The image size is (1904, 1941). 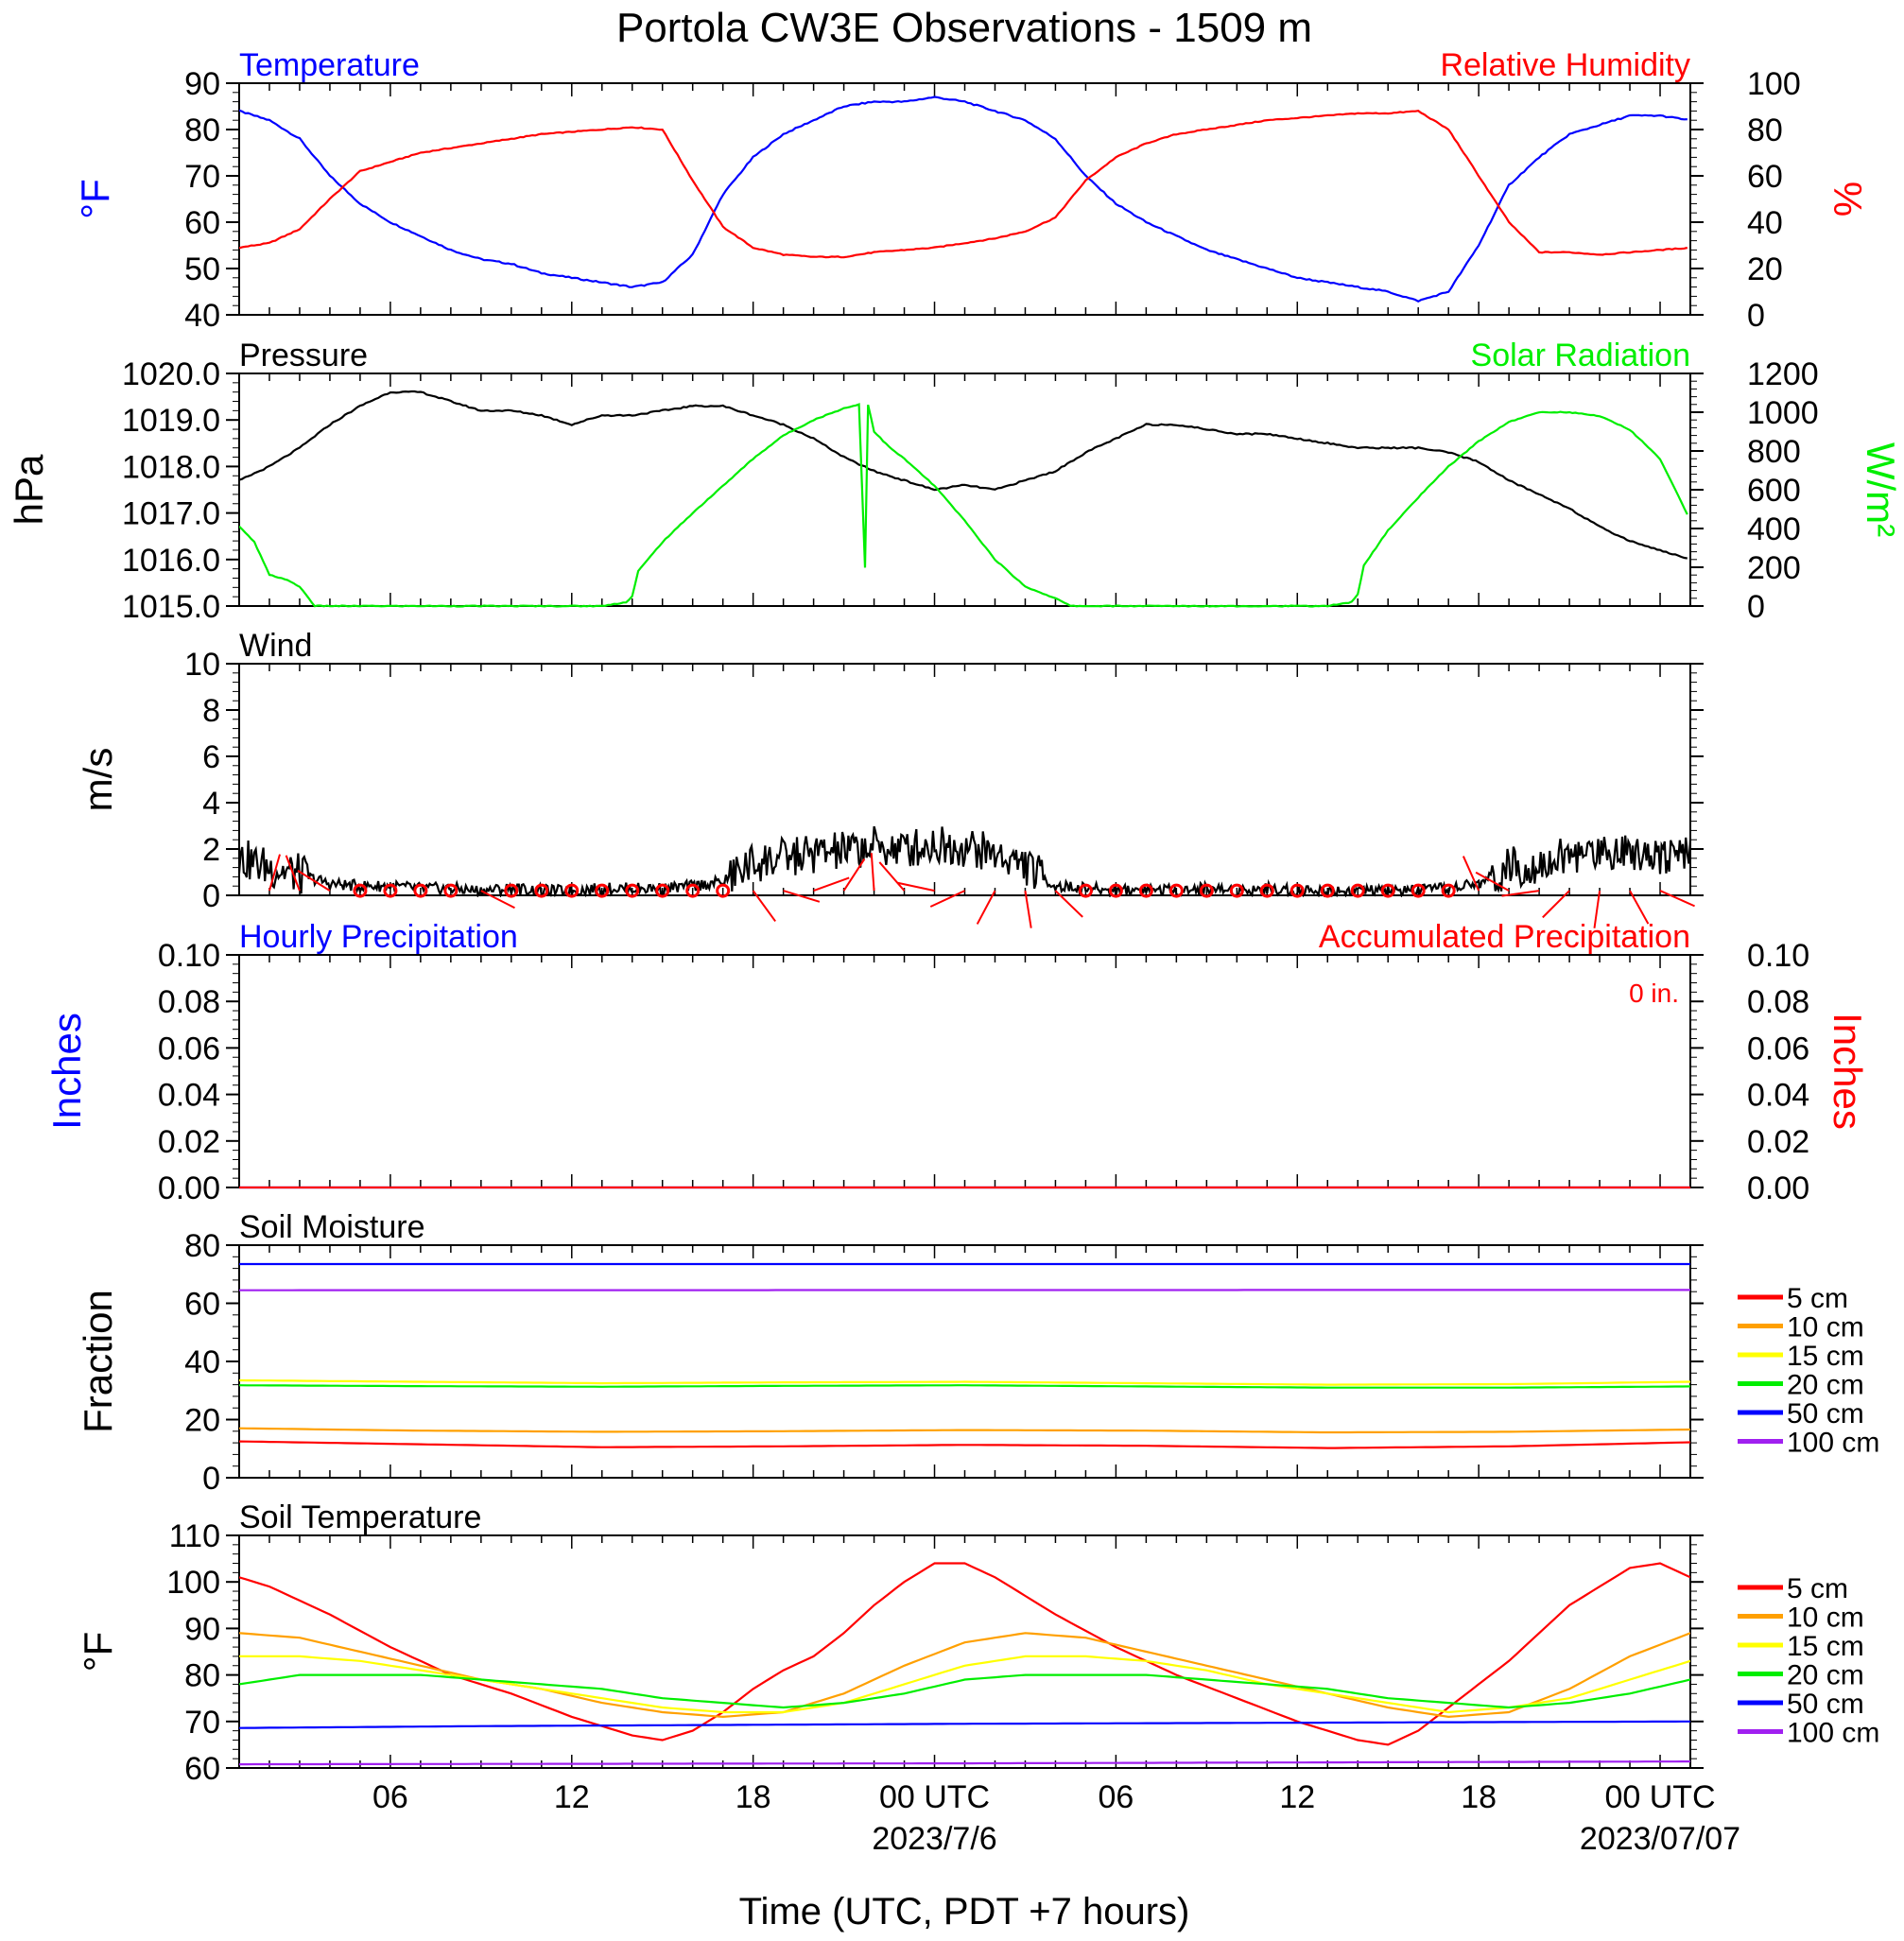 What do you see at coordinates (963, 475) in the screenshot?
I see `series-pressure` at bounding box center [963, 475].